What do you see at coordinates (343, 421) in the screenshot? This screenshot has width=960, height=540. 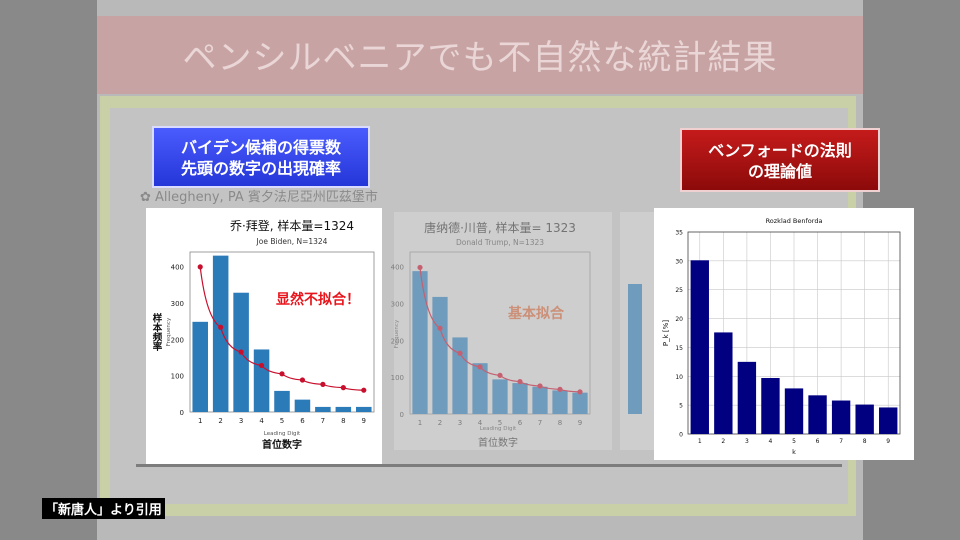 I see `biden-xtick-label: 8` at bounding box center [343, 421].